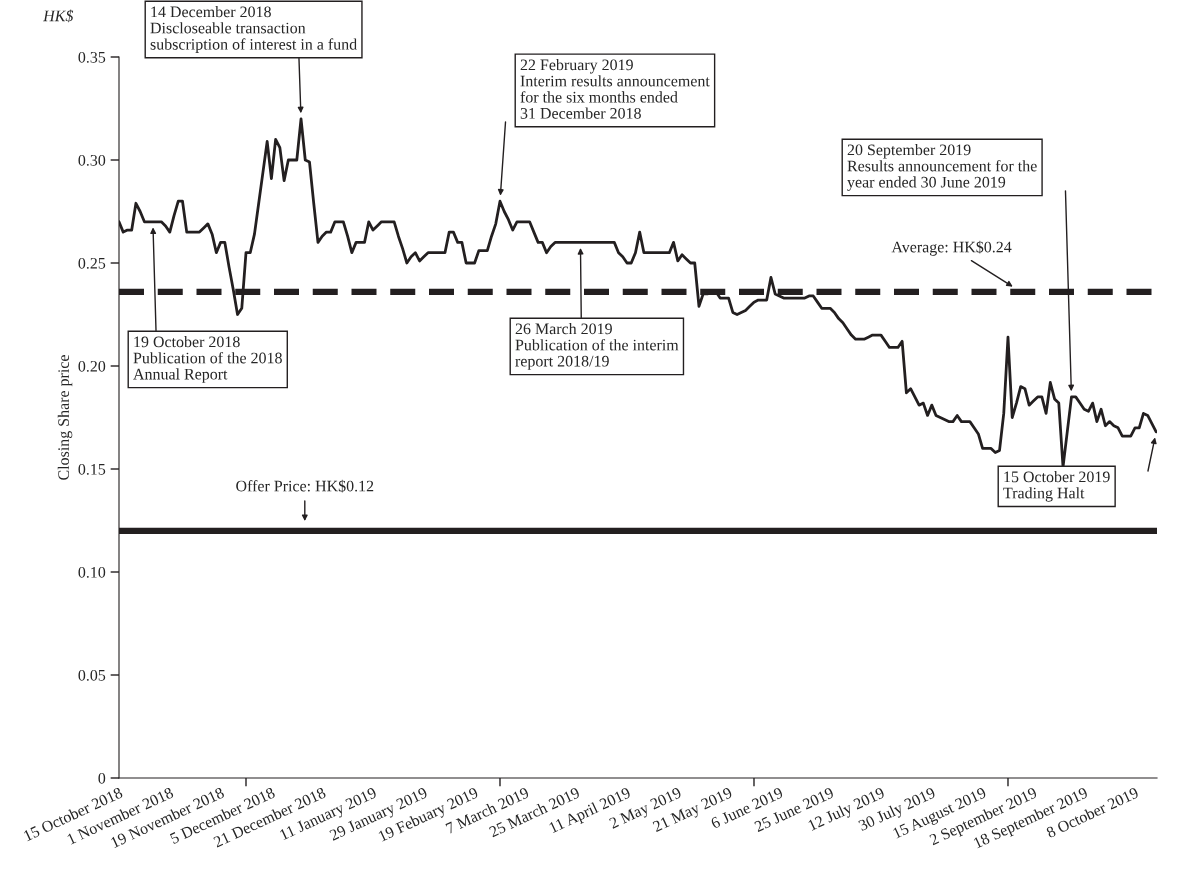  I want to click on ref-line-label: Average: HK$0.24, so click(951, 248).